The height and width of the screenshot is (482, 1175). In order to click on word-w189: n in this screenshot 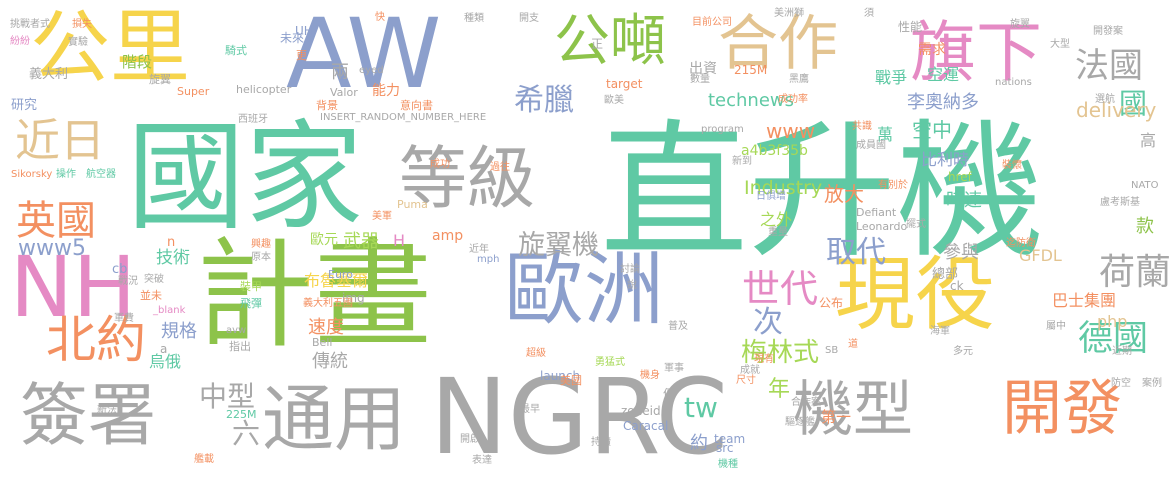, I will do `click(171, 242)`.